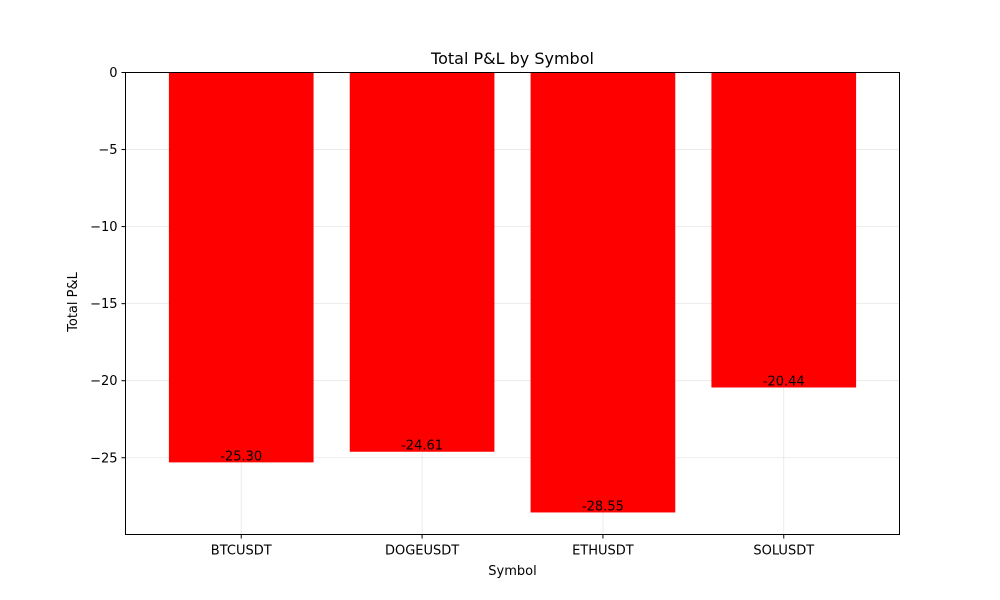 Image resolution: width=1000 pixels, height=600 pixels. What do you see at coordinates (107, 150) in the screenshot?
I see `y-tick-label: −5` at bounding box center [107, 150].